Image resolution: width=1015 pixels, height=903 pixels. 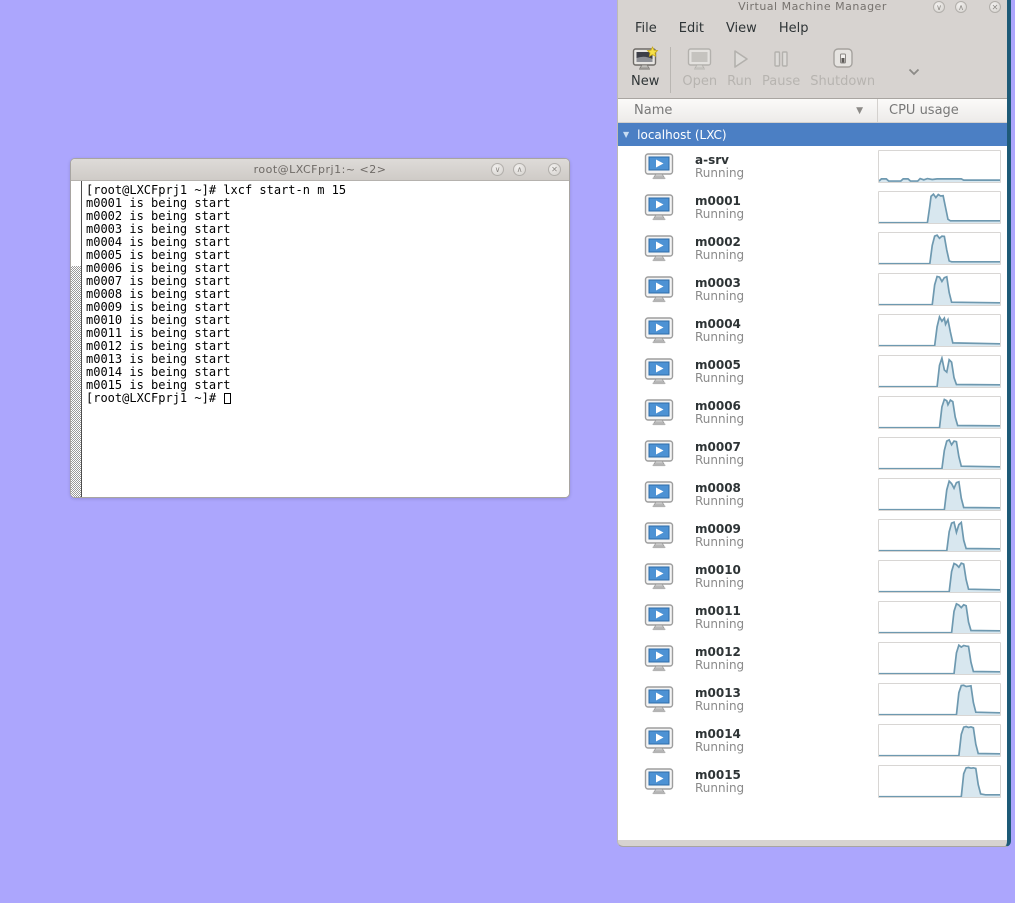 I want to click on vmm-window-buttons: ∨ ∧ ✕, so click(x=967, y=7).